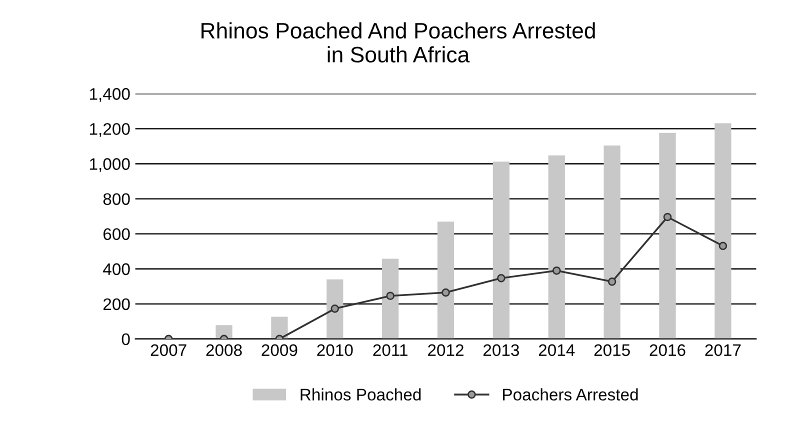 Image resolution: width=796 pixels, height=446 pixels. I want to click on y-tick-label: 200, so click(116, 304).